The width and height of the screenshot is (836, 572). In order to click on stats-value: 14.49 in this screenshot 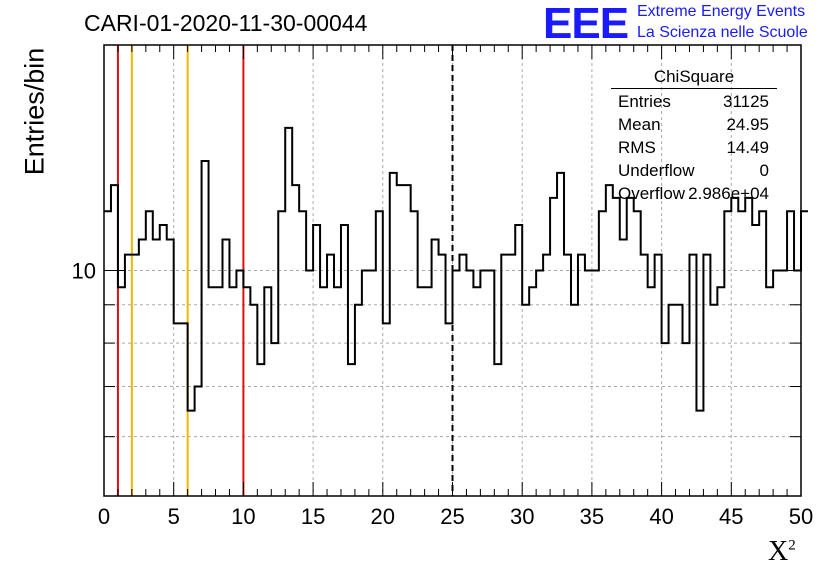, I will do `click(747, 147)`.